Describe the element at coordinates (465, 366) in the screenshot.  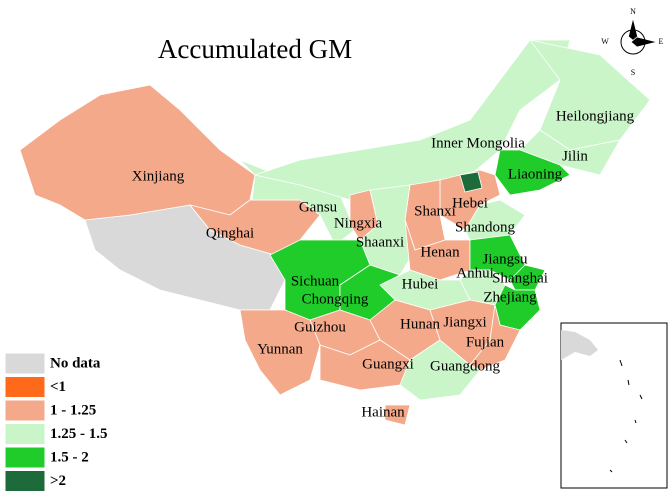
I see `province-label: Guangdong` at that location.